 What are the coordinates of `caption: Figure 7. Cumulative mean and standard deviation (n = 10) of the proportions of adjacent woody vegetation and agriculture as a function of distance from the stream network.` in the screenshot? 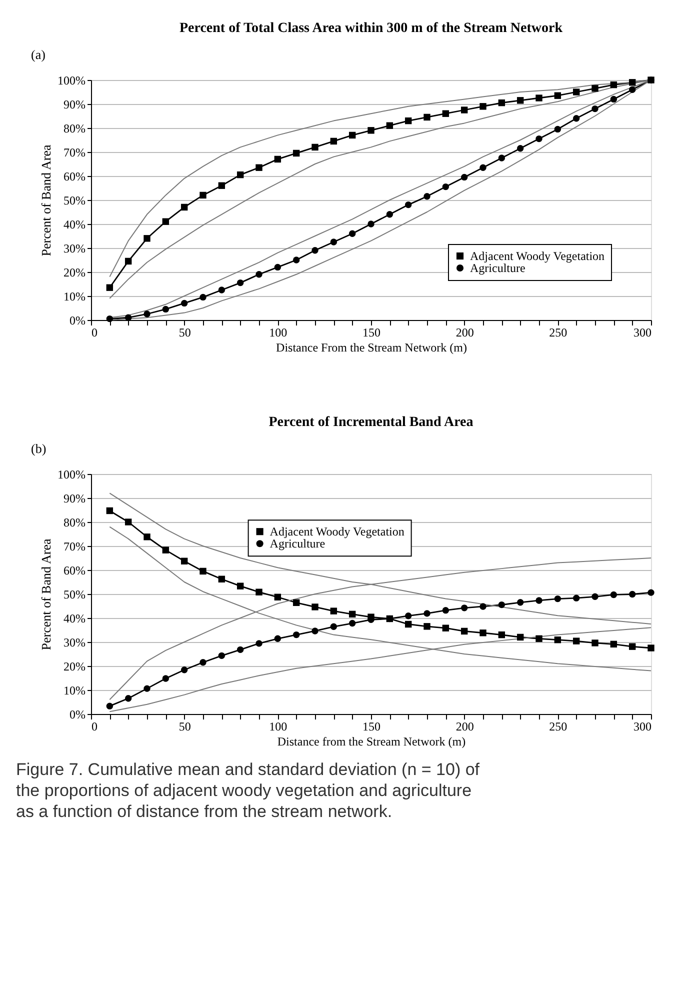 It's located at (248, 790).